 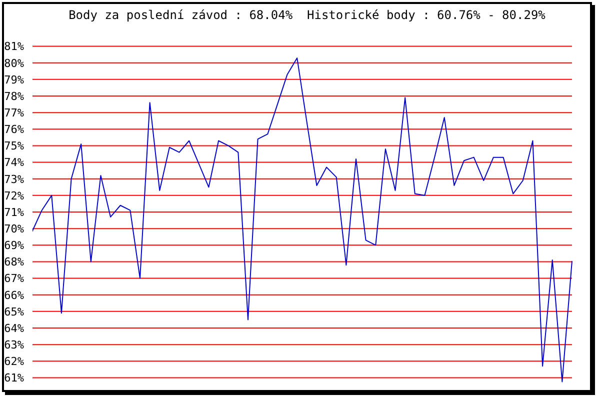 I want to click on y-tick-label: 69%, so click(x=14, y=245).